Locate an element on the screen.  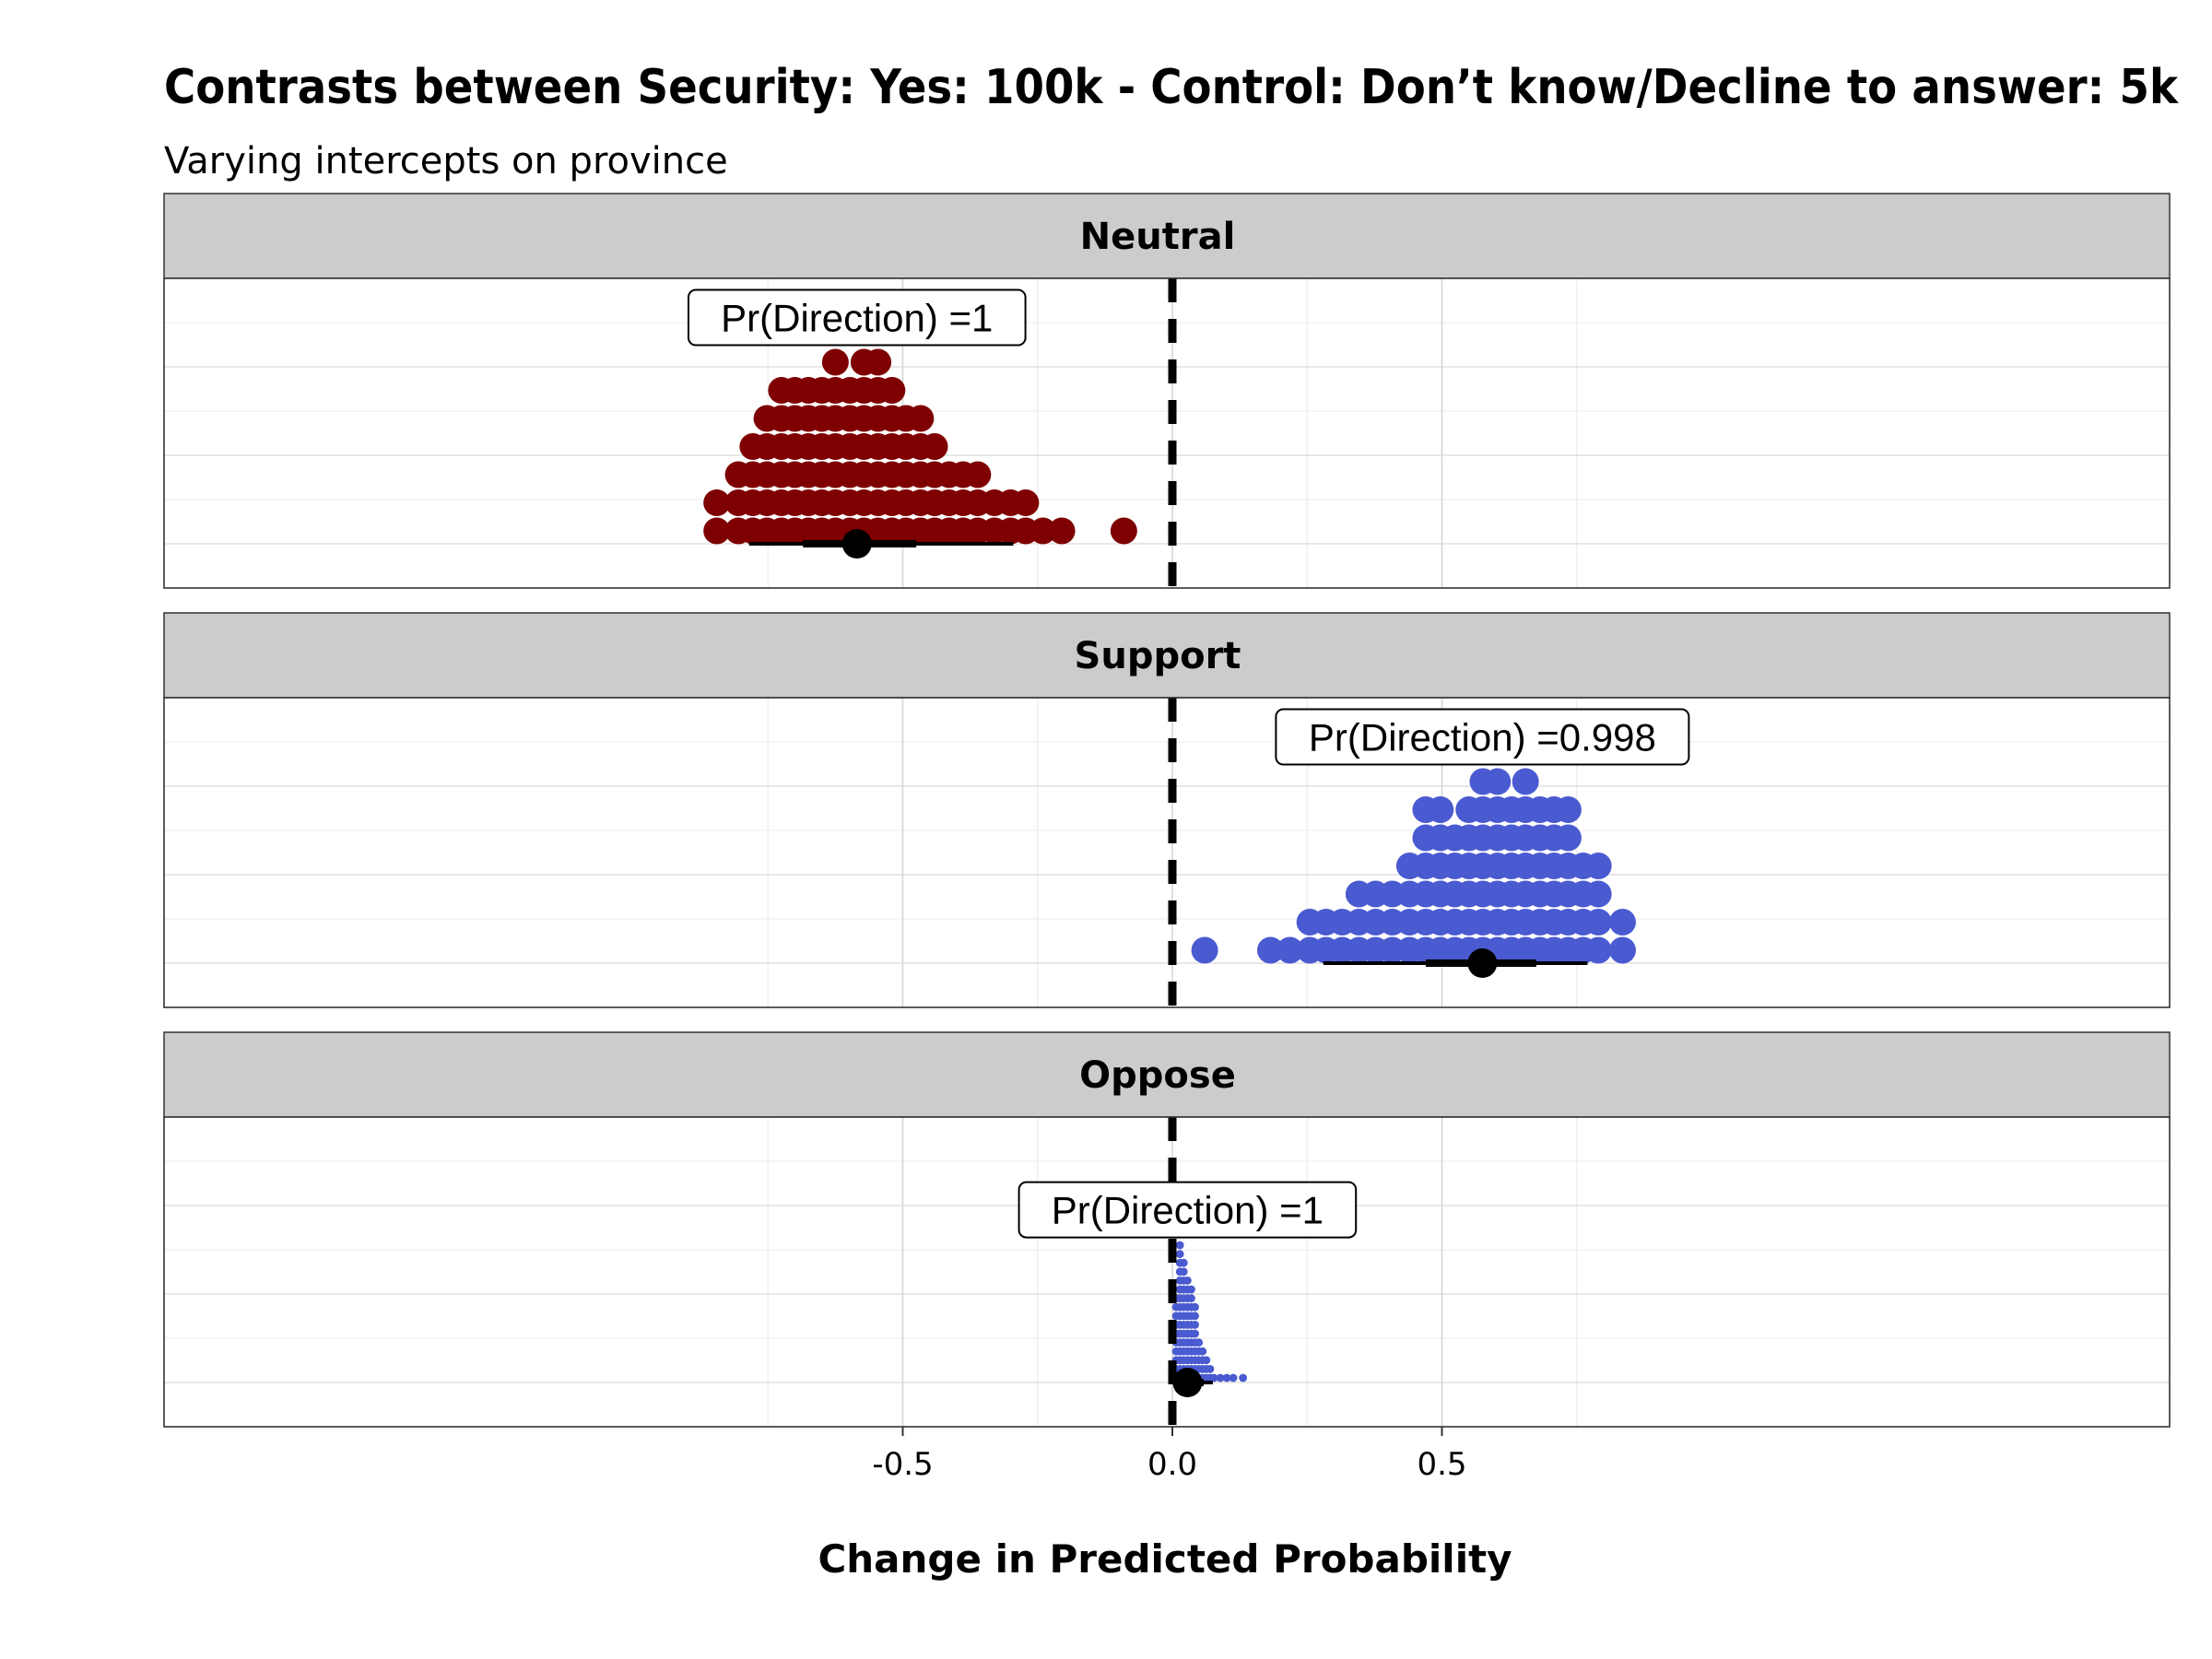
x-axis-title: Change in Predicted Probability is located at coordinates (1165, 1559).